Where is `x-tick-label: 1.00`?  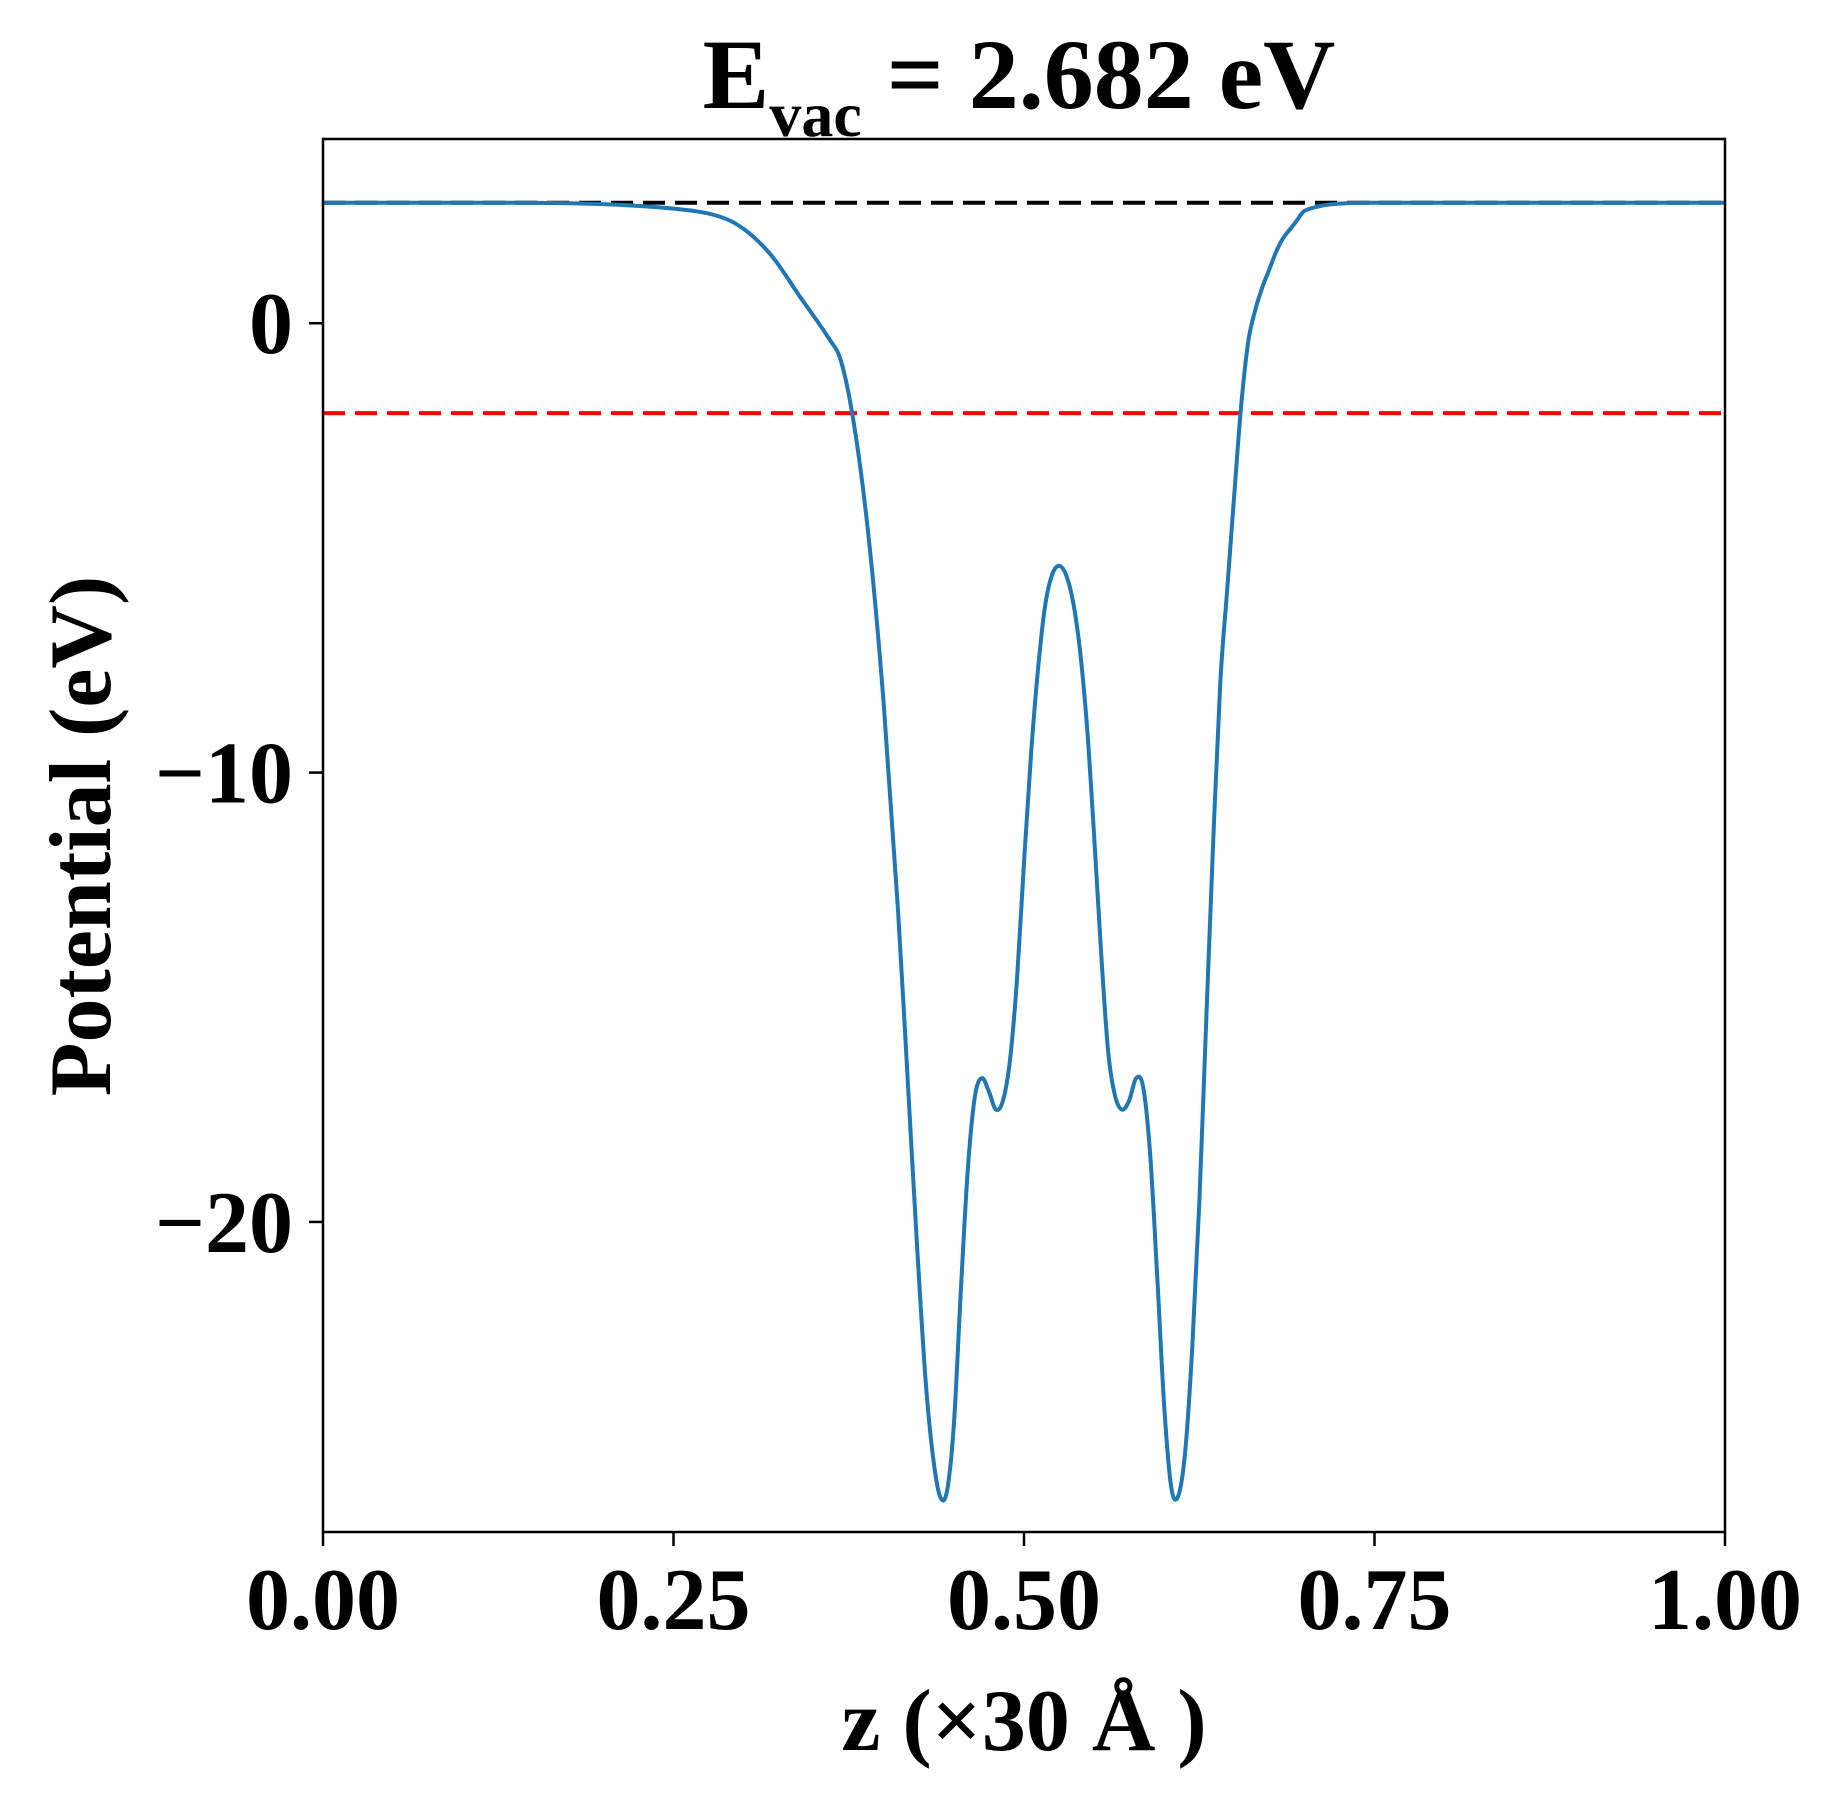 x-tick-label: 1.00 is located at coordinates (1725, 1600).